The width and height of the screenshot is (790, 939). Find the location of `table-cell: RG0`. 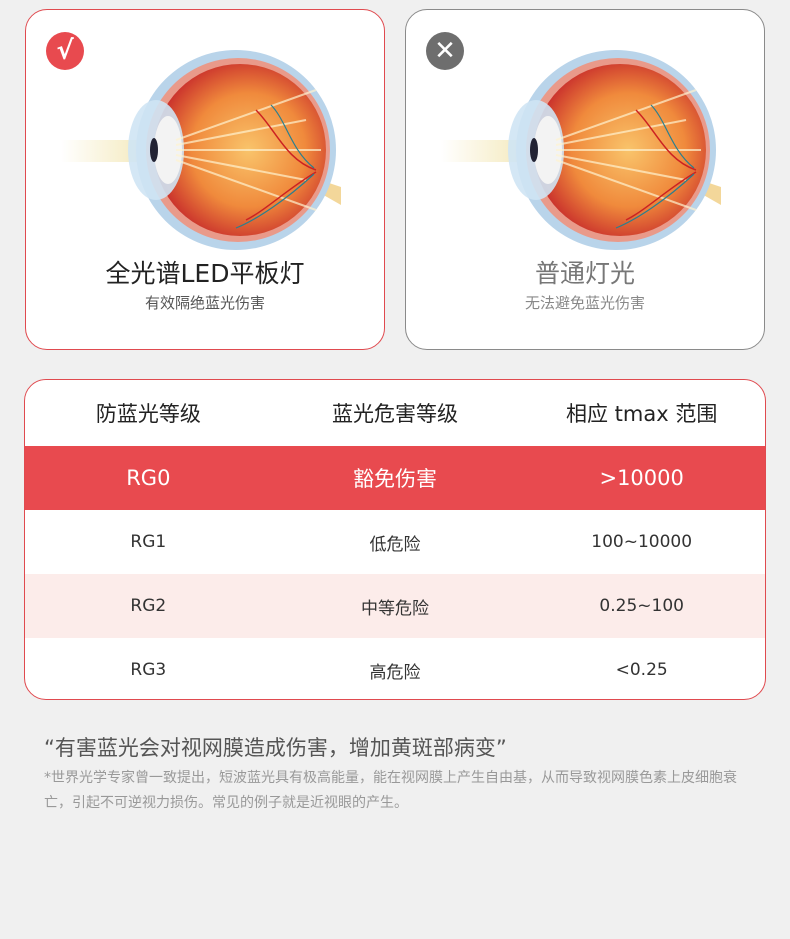

table-cell: RG0 is located at coordinates (148, 478).